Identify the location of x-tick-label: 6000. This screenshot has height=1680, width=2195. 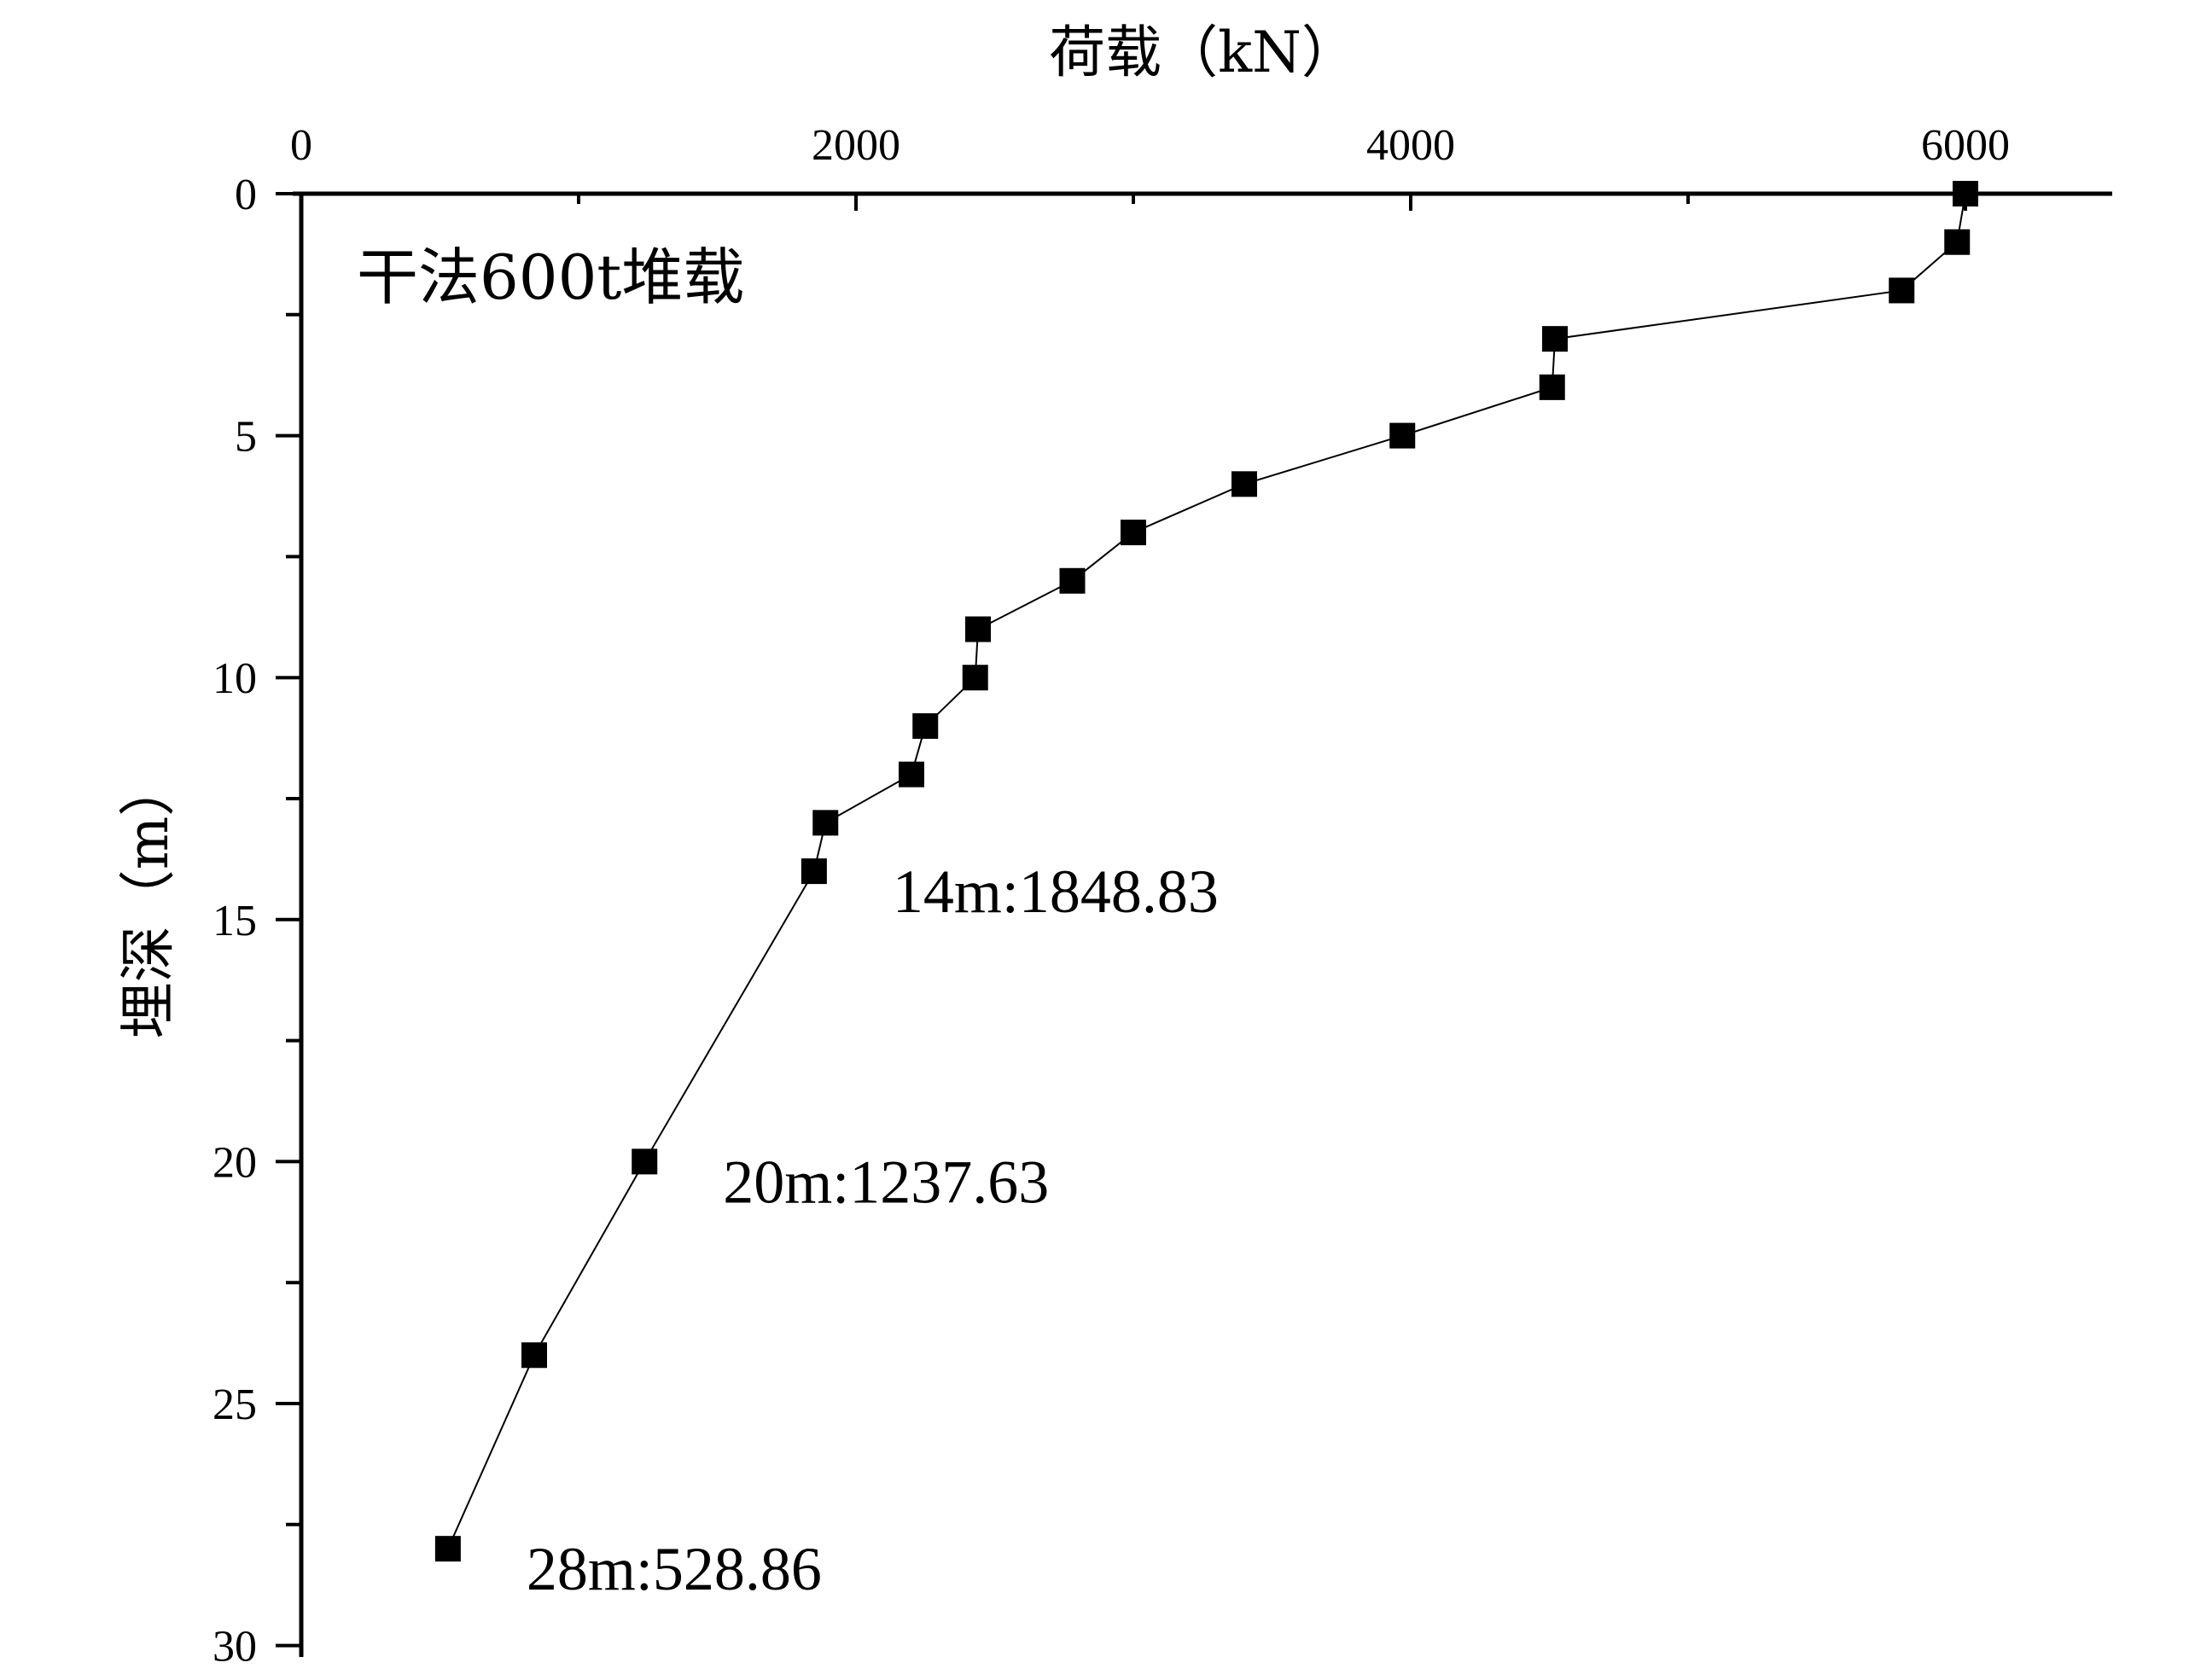
(1965, 145).